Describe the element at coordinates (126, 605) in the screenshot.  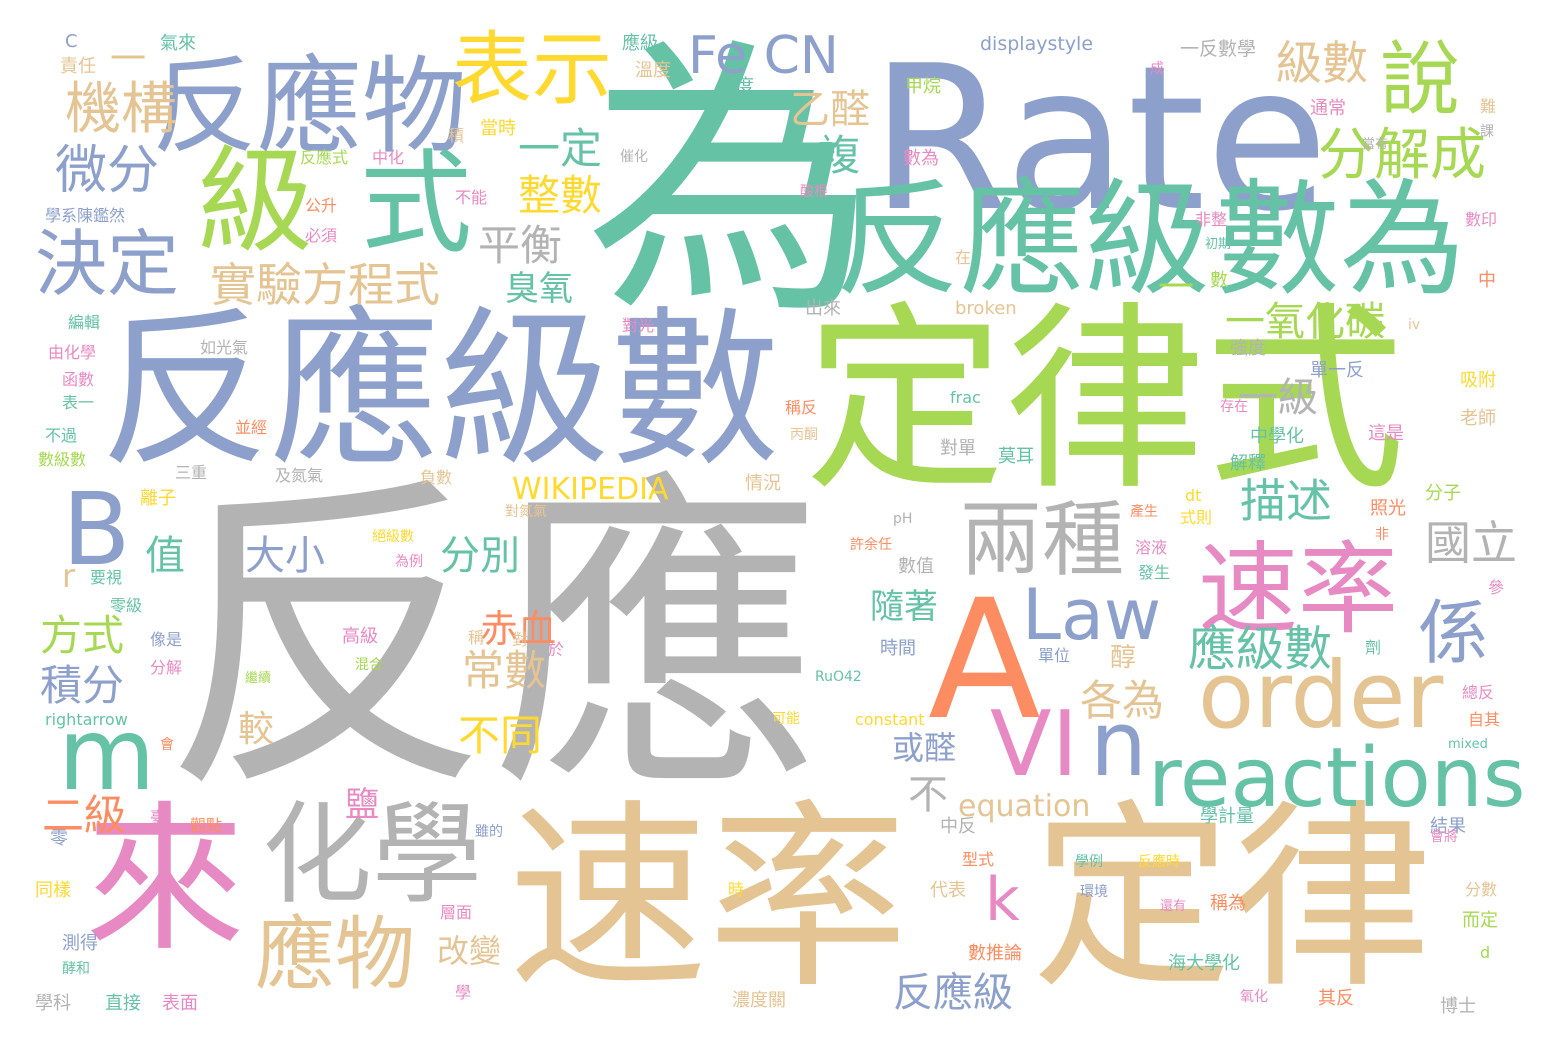
I see `word-lingji: 零級` at that location.